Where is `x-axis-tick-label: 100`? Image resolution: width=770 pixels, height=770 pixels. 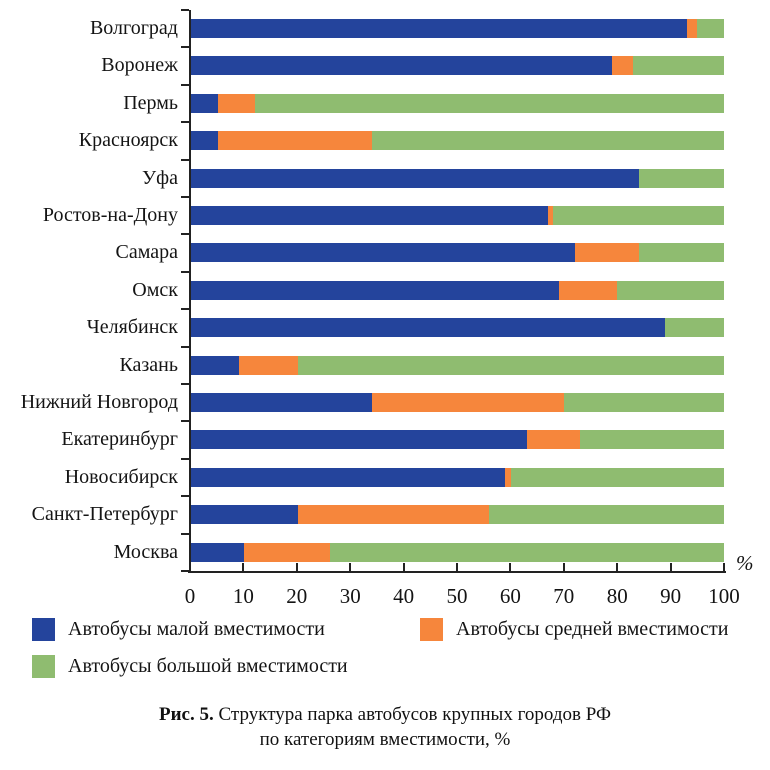
x-axis-tick-label: 100 is located at coordinates (724, 596).